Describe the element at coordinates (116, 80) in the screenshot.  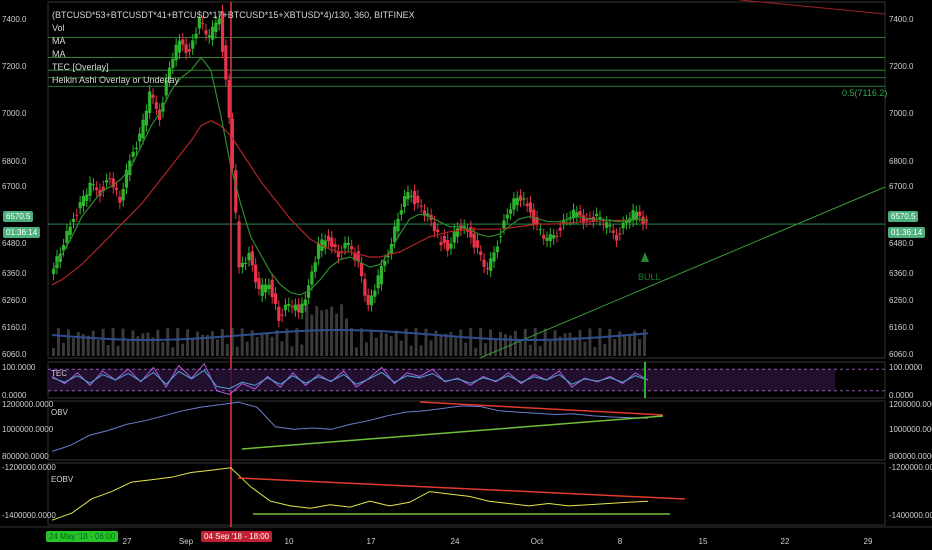
I see `legend-heikin-ashi: Heikin Ashi Overlay or Underlay` at that location.